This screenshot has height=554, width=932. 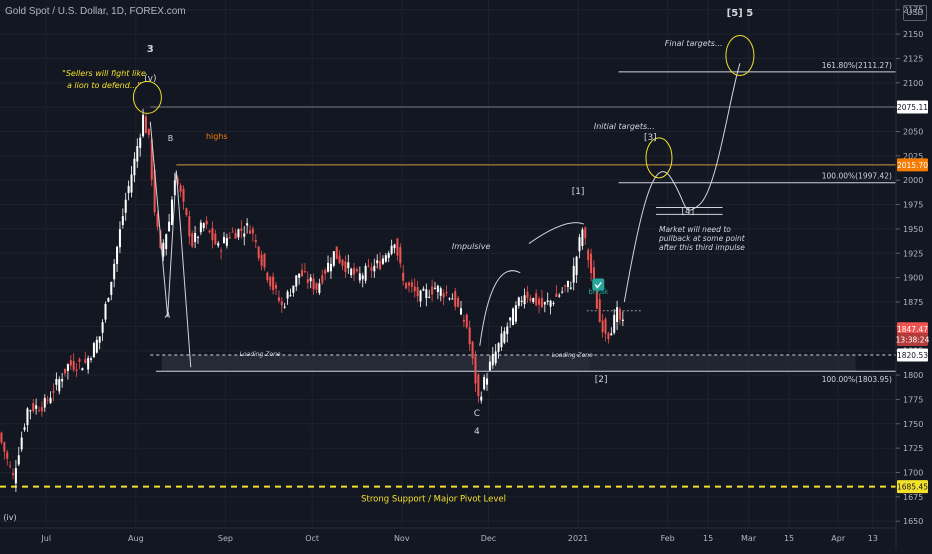 I want to click on price-label-text: 2015.70, so click(x=912, y=165).